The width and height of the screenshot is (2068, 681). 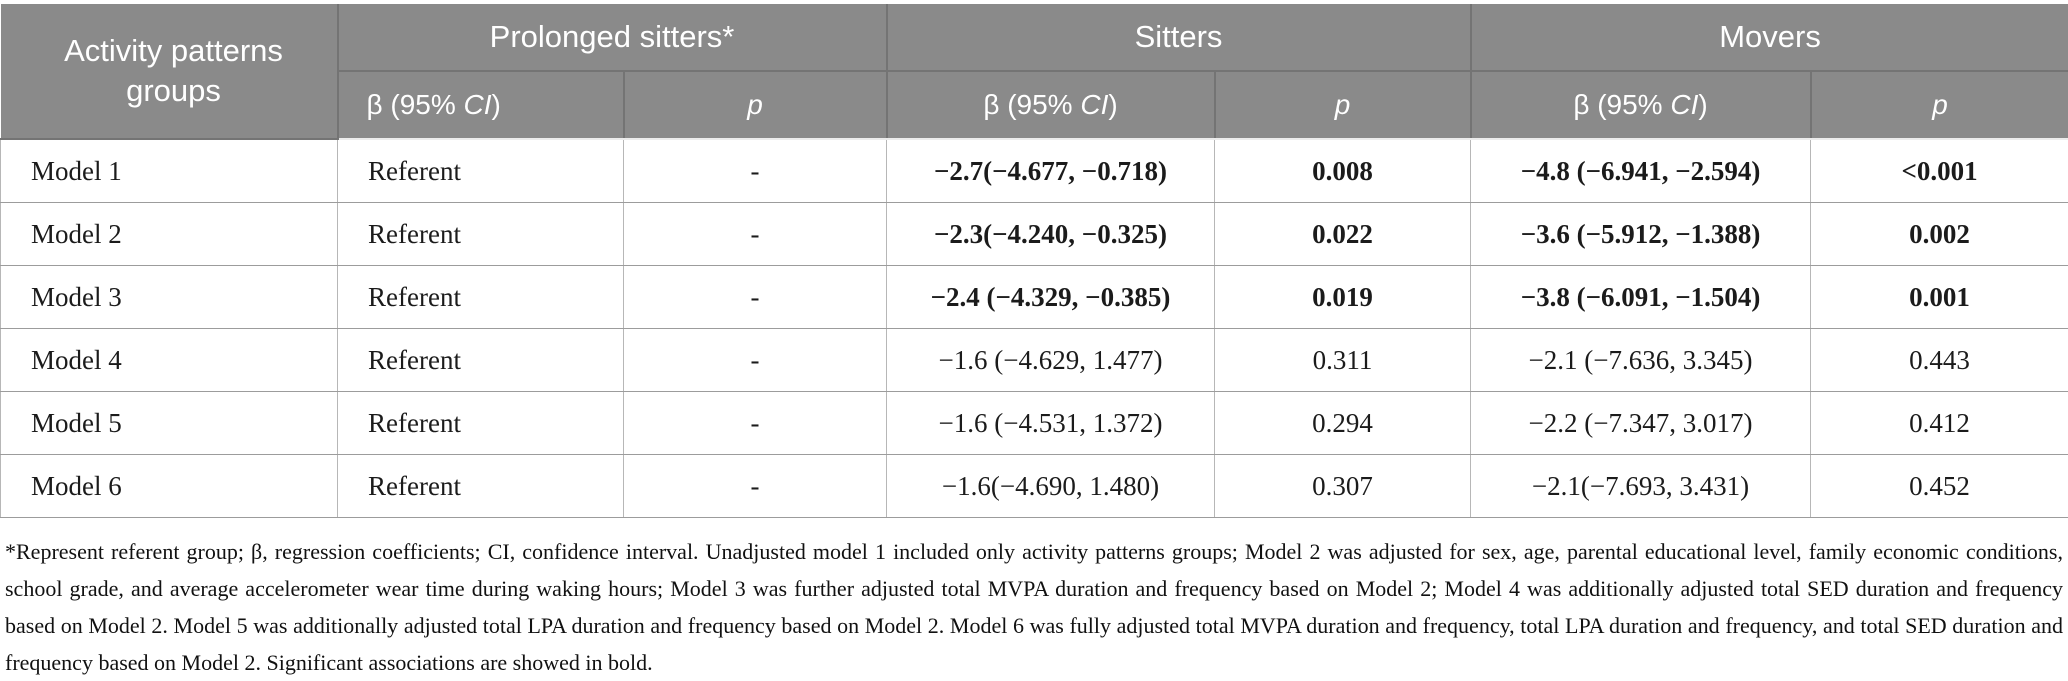 What do you see at coordinates (1051, 486) in the screenshot?
I see `sitters-beta-cell: −1.6(−4.690, 1.480)` at bounding box center [1051, 486].